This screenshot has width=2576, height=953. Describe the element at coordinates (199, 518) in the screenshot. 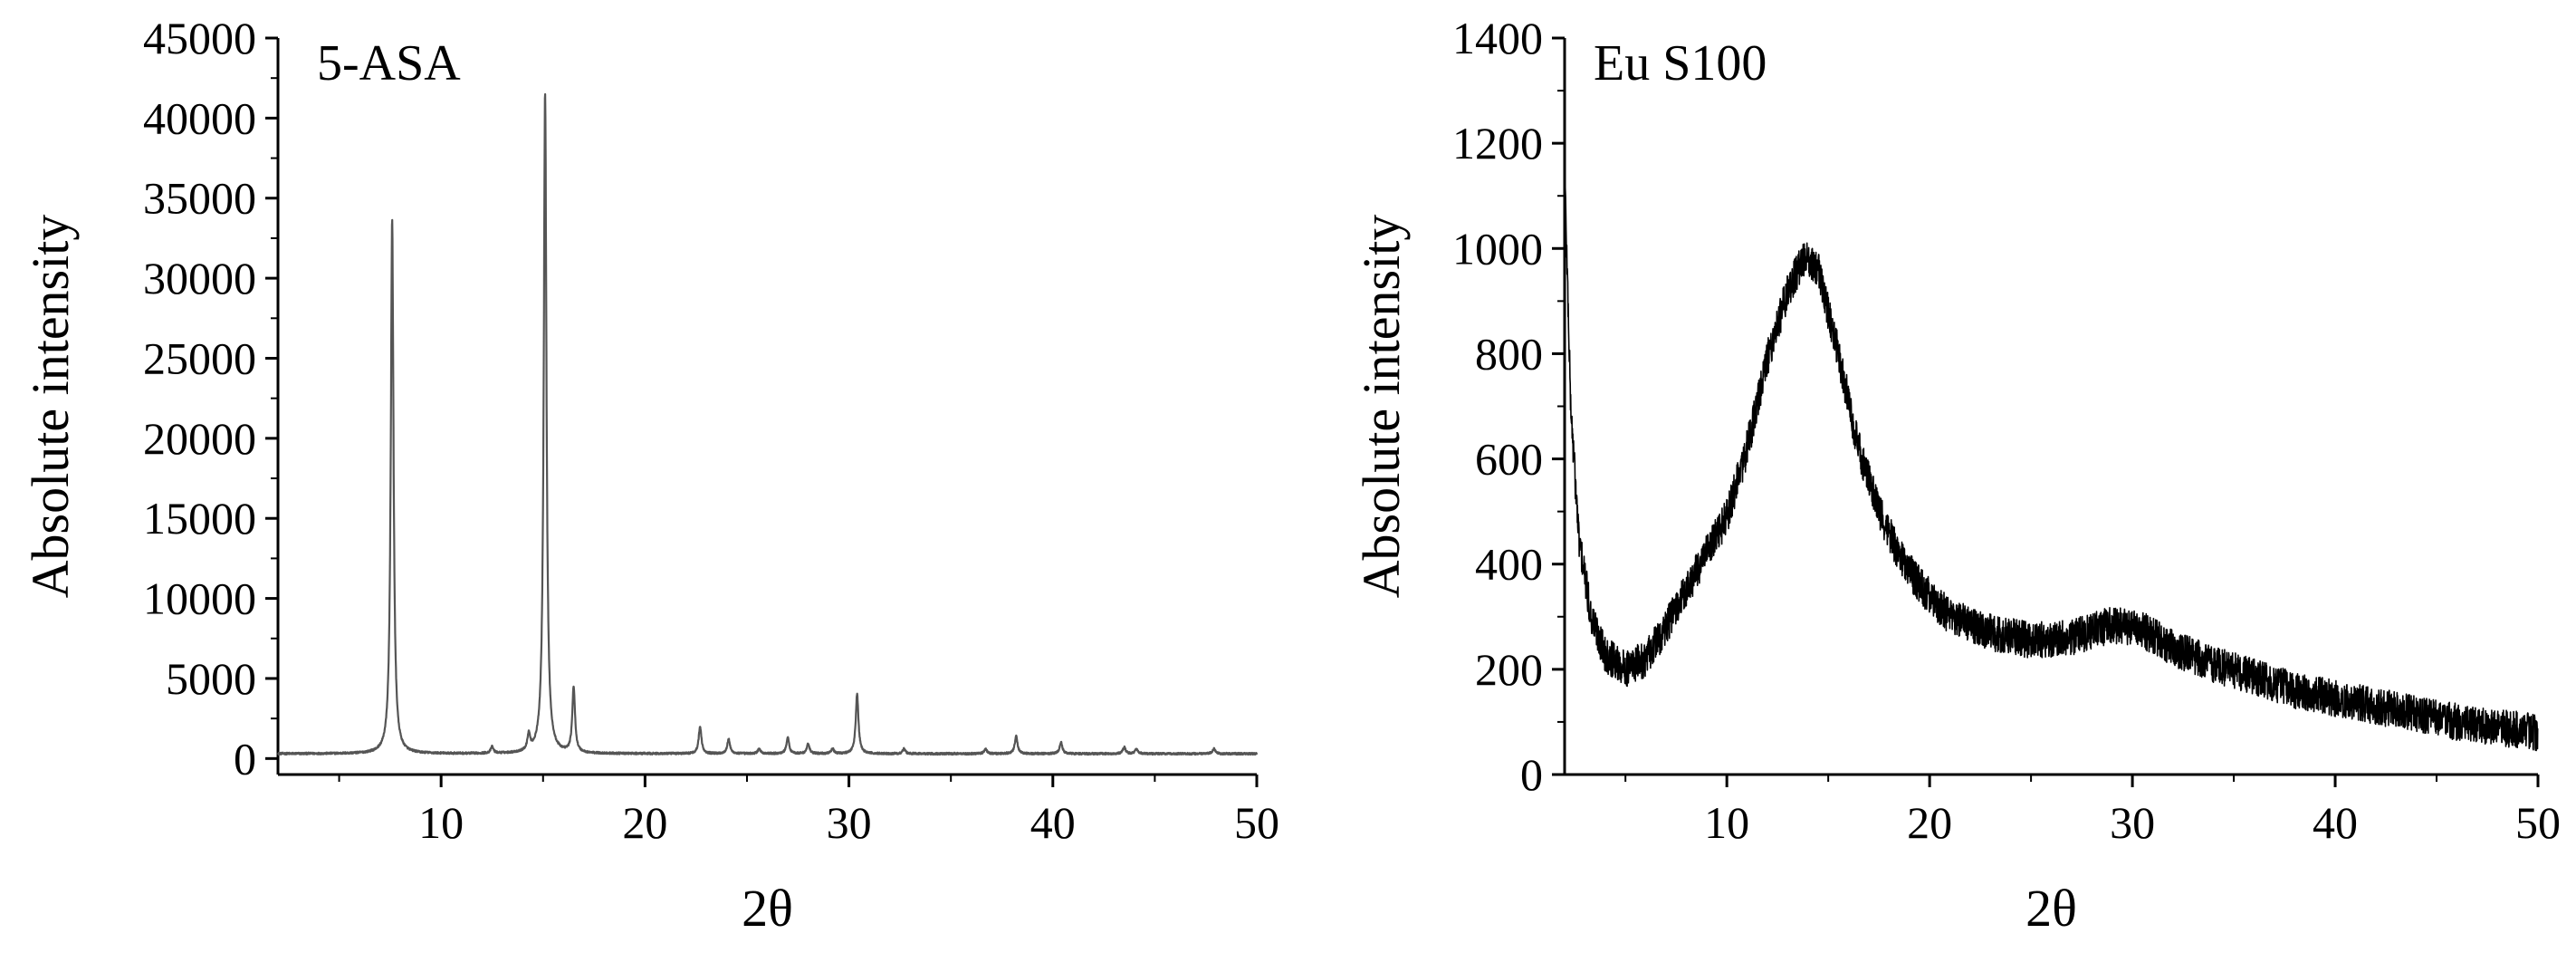

I see `y-tick-label: 15000` at that location.